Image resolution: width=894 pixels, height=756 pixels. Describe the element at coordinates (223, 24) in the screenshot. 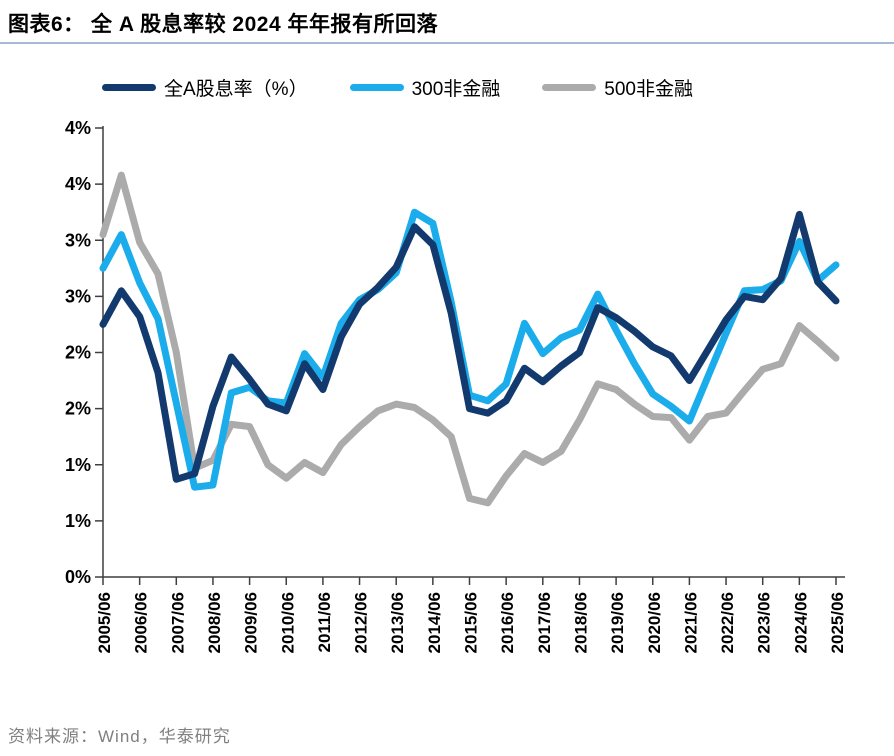

I see `figure-title: 图表6： 全 A 股息率较 2024 年年报有所回落` at that location.